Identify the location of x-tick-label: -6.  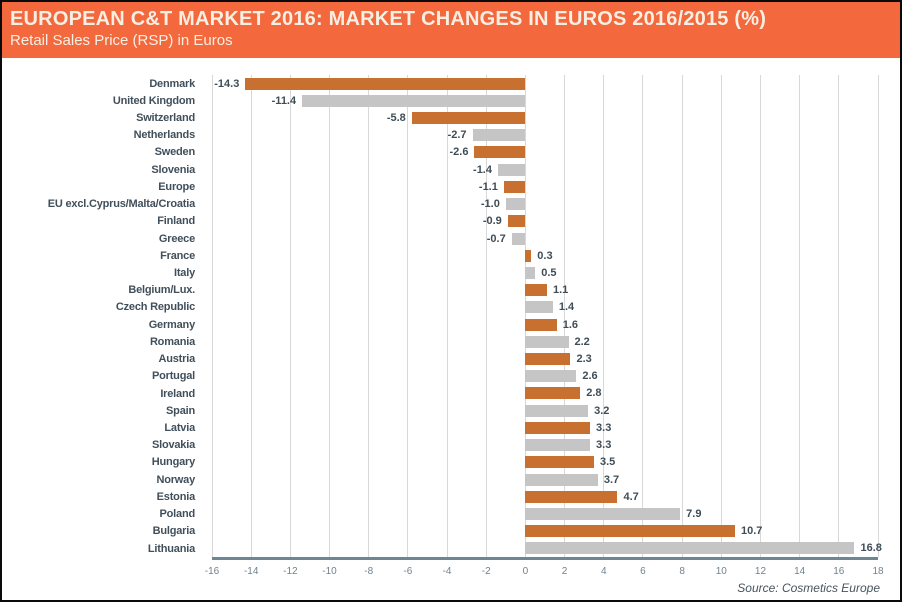
(408, 571).